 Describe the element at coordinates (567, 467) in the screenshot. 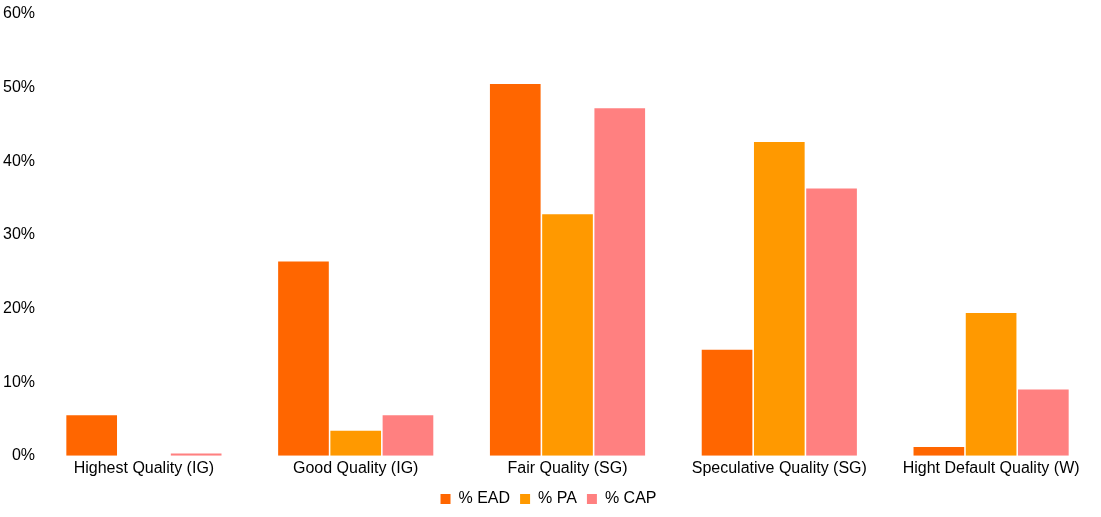

I see `x-tick-label: Fair Quality (SG)` at that location.